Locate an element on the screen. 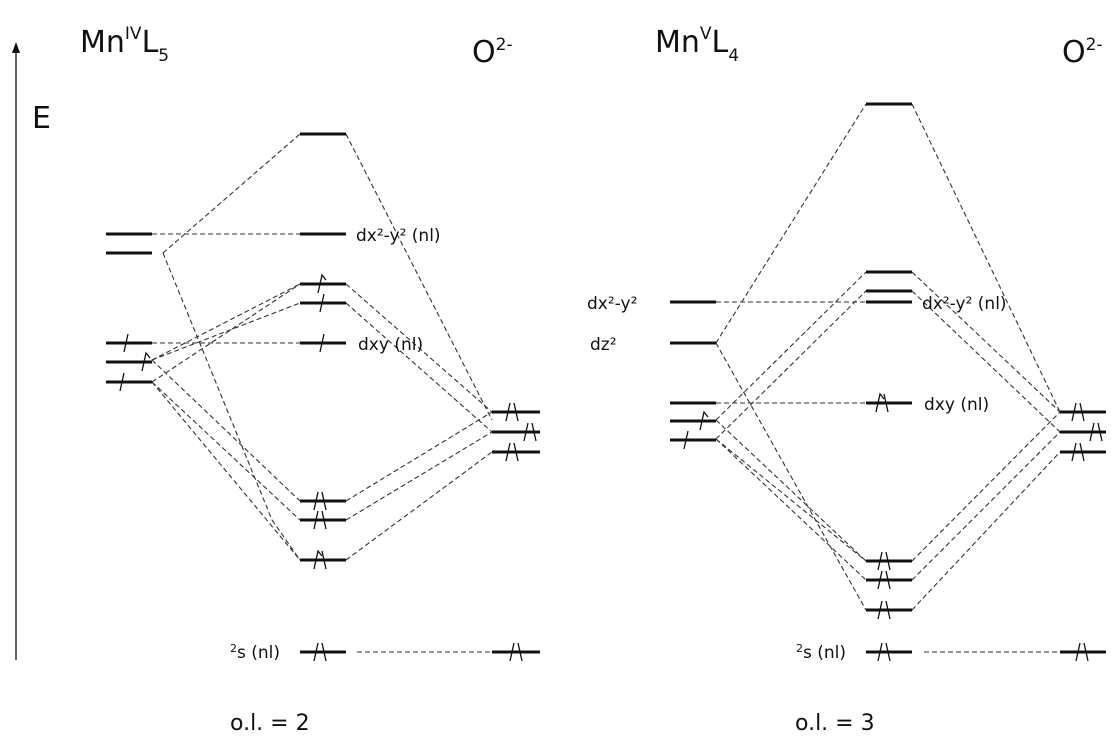  left-metal-title: MnIVL5 is located at coordinates (124, 45).